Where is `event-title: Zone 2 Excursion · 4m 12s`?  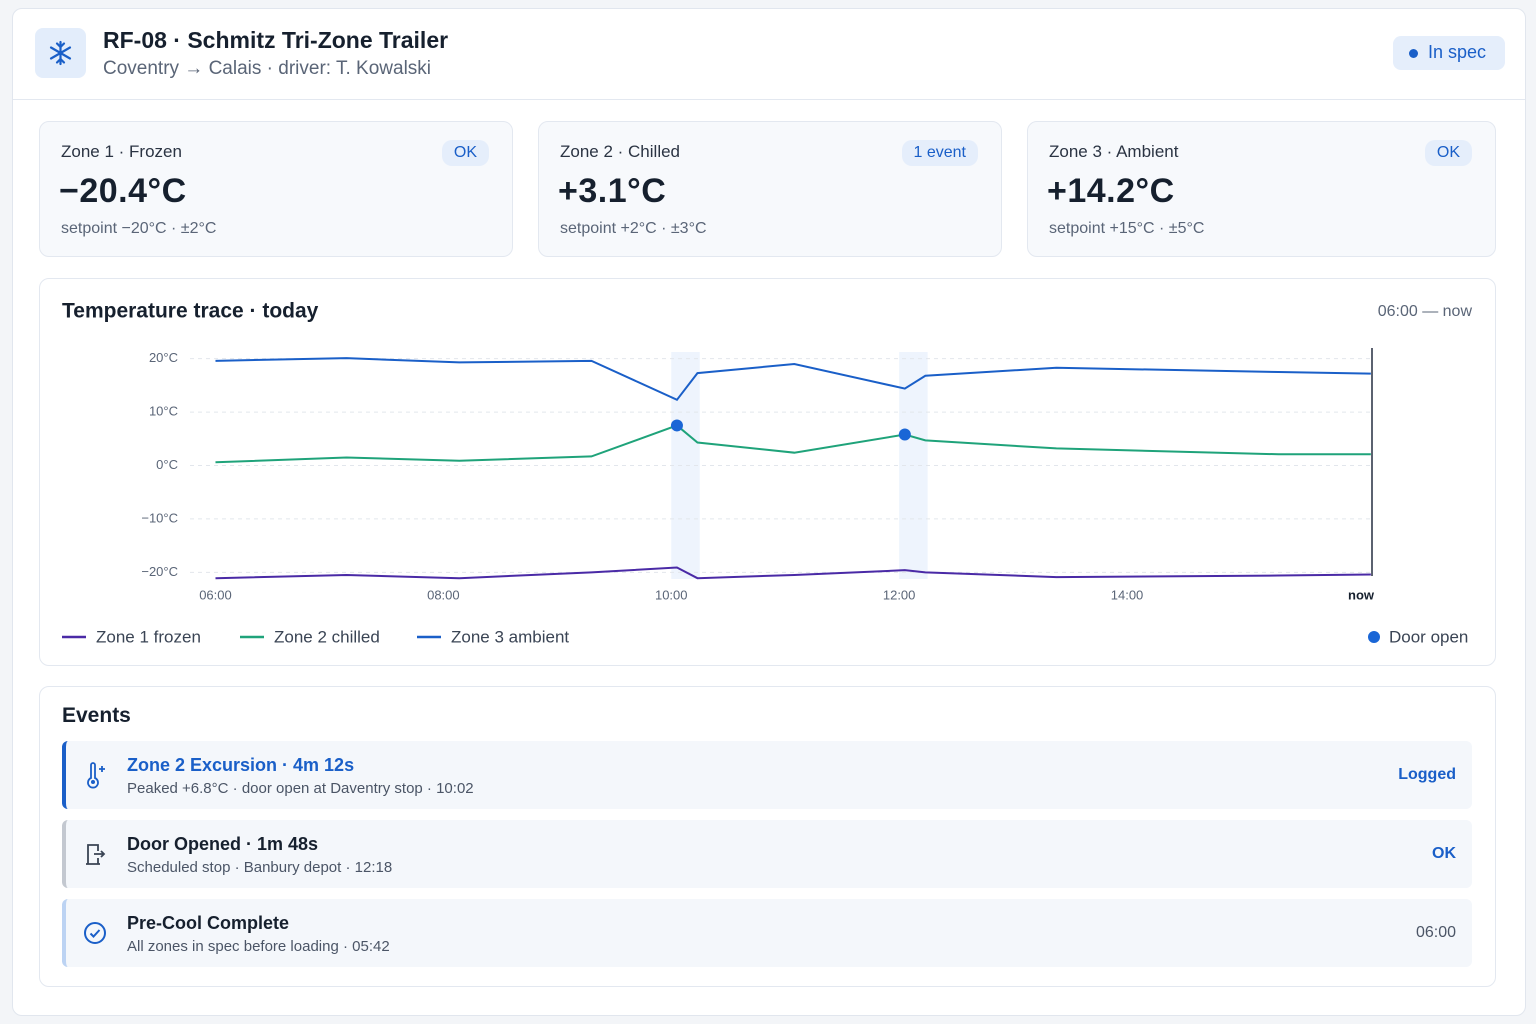
event-title: Zone 2 Excursion · 4m 12s is located at coordinates (241, 765).